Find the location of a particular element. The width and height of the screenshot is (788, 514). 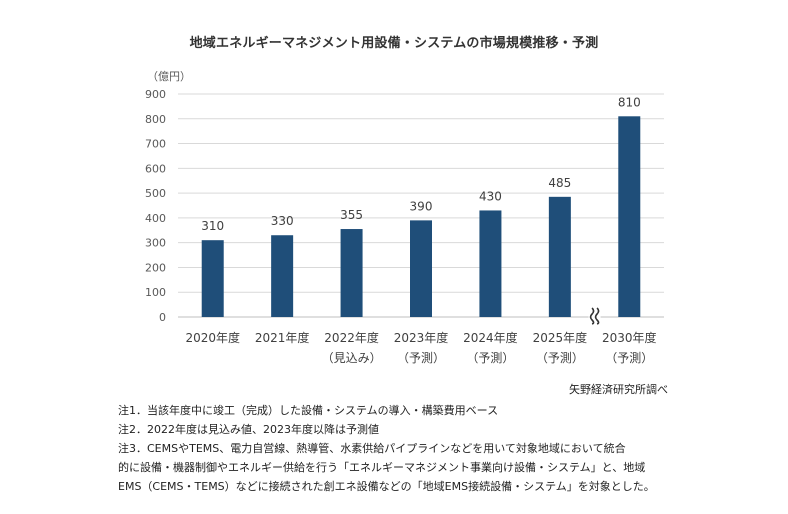

y-tick-label: 200 is located at coordinates (155, 267).